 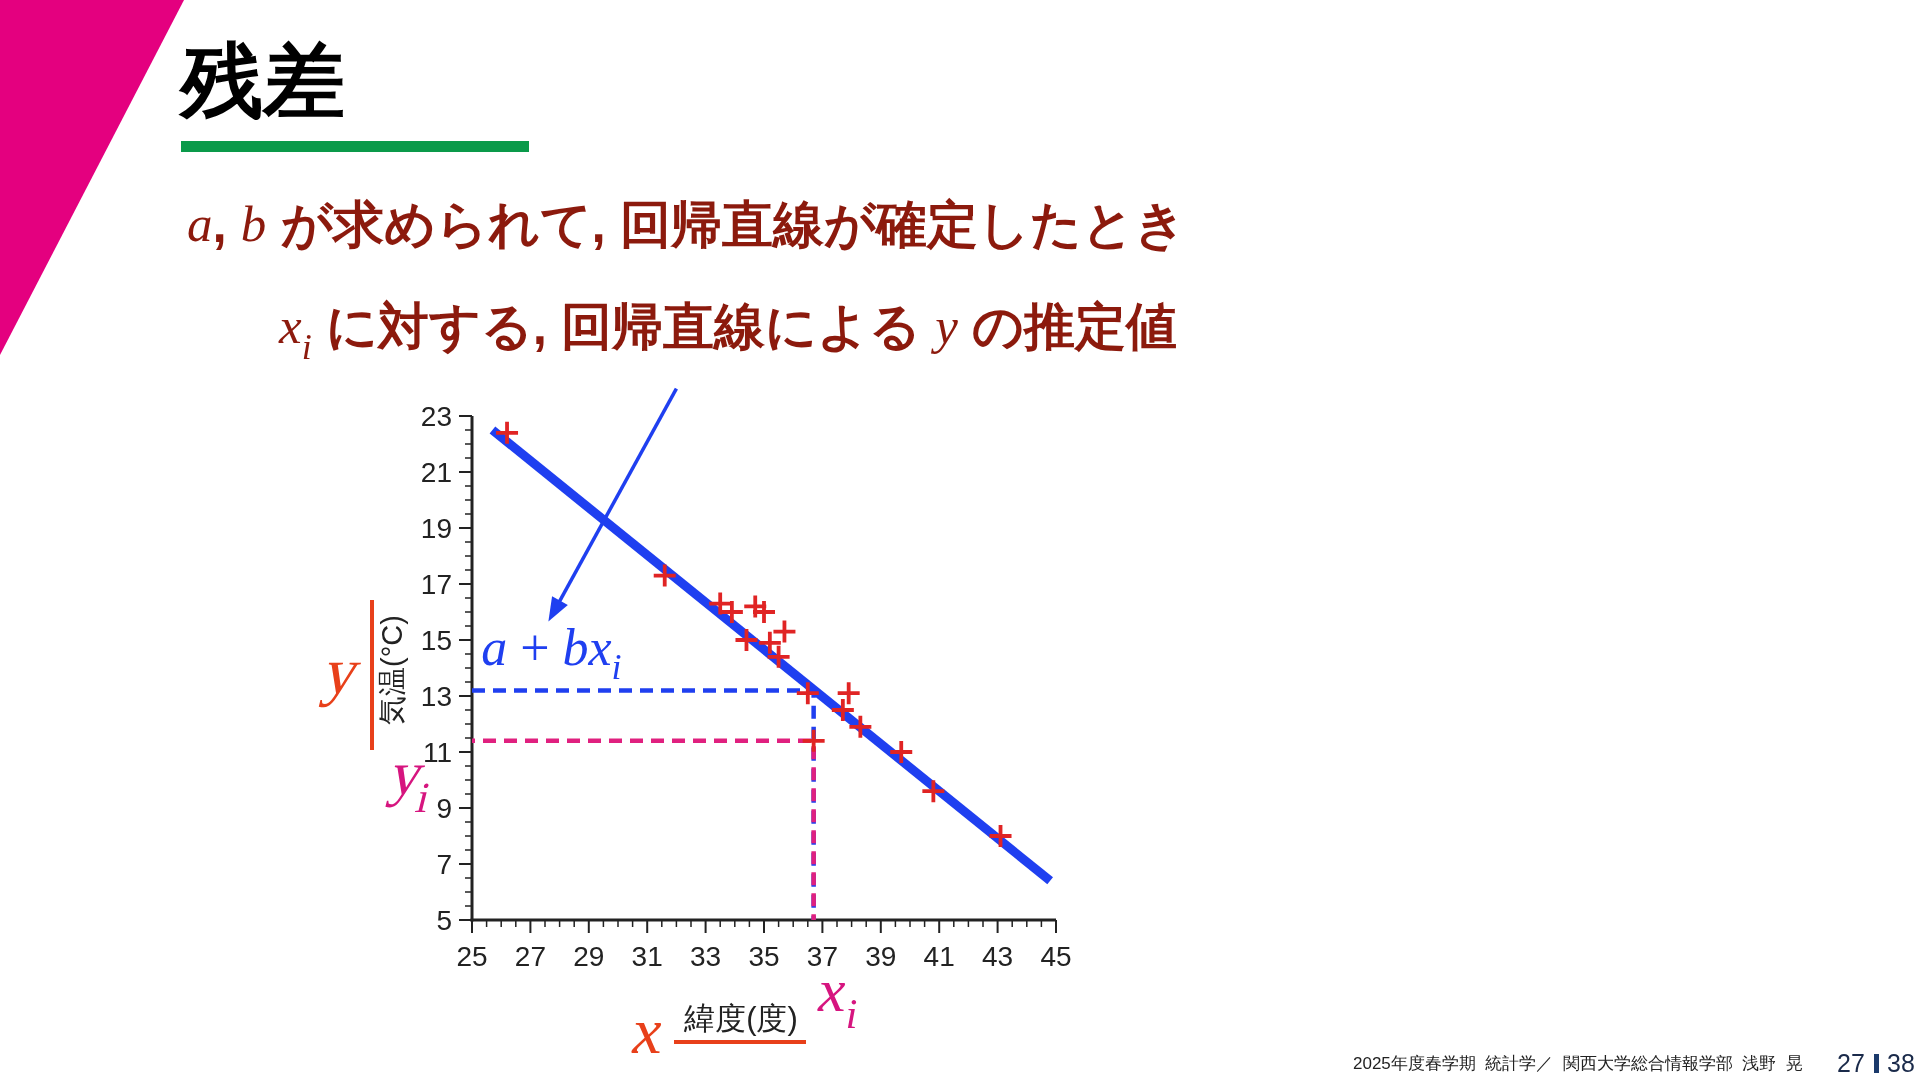 I want to click on annotation: 2025年度春学期 統計学／ 関西大学総合情報学部 浅野 晃, so click(x=1578, y=1063).